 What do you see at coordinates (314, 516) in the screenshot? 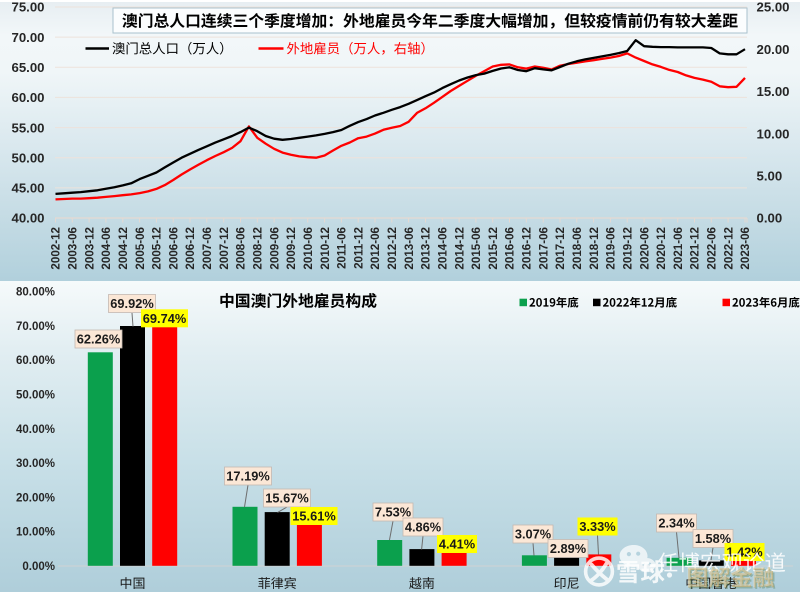
I see `svg-text: 15.61%` at bounding box center [314, 516].